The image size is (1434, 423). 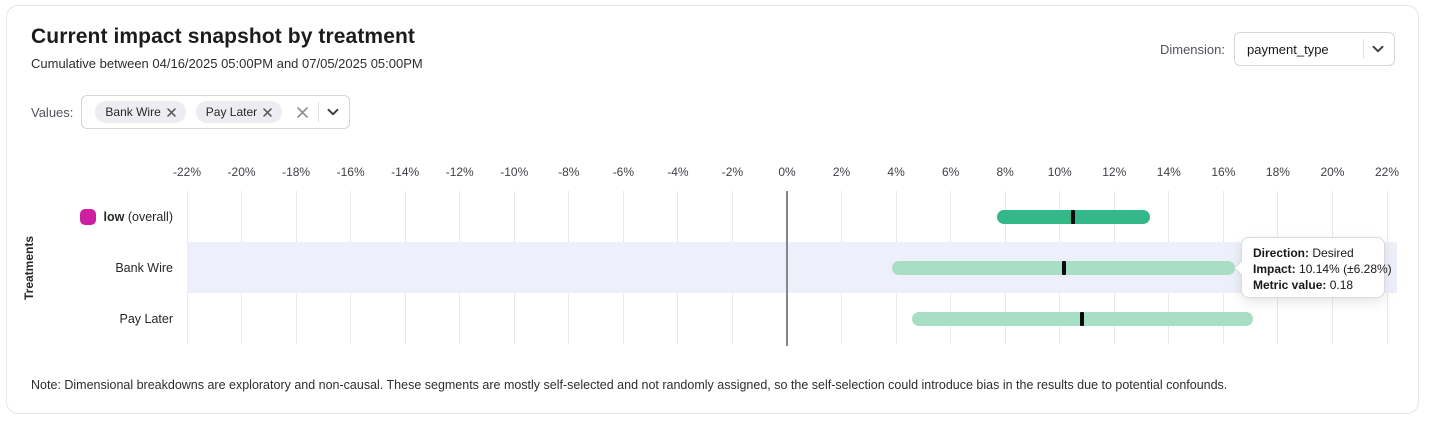 What do you see at coordinates (678, 172) in the screenshot?
I see `x-axis-tick-label: -4%` at bounding box center [678, 172].